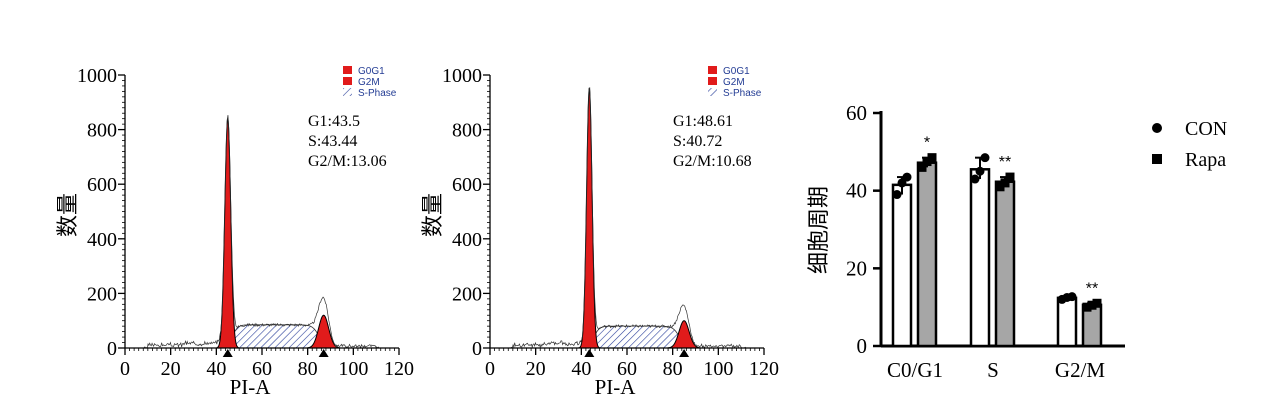  I want to click on phase-stat: G2/M:13.06, so click(347, 161).